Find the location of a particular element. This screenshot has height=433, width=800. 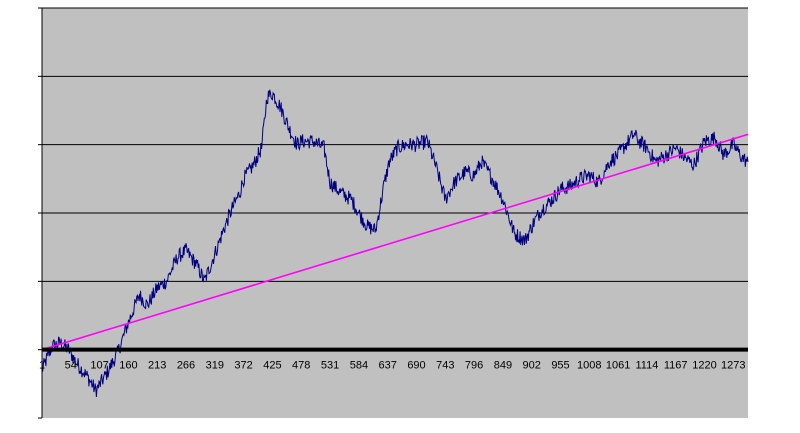

x-tick-label: 637 is located at coordinates (388, 366).